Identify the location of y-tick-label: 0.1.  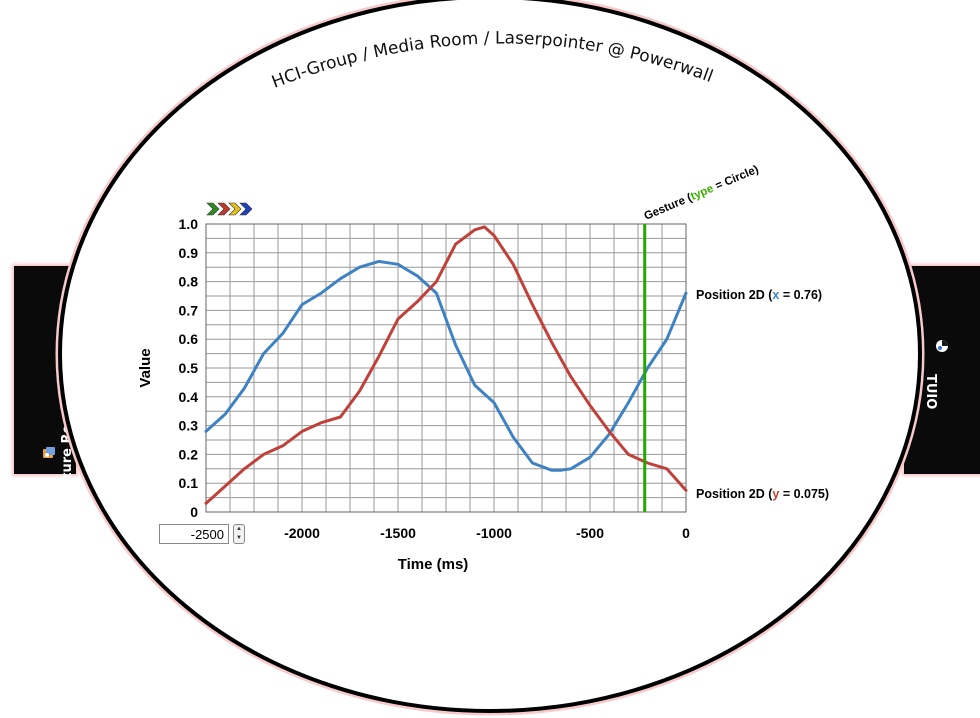
(189, 483).